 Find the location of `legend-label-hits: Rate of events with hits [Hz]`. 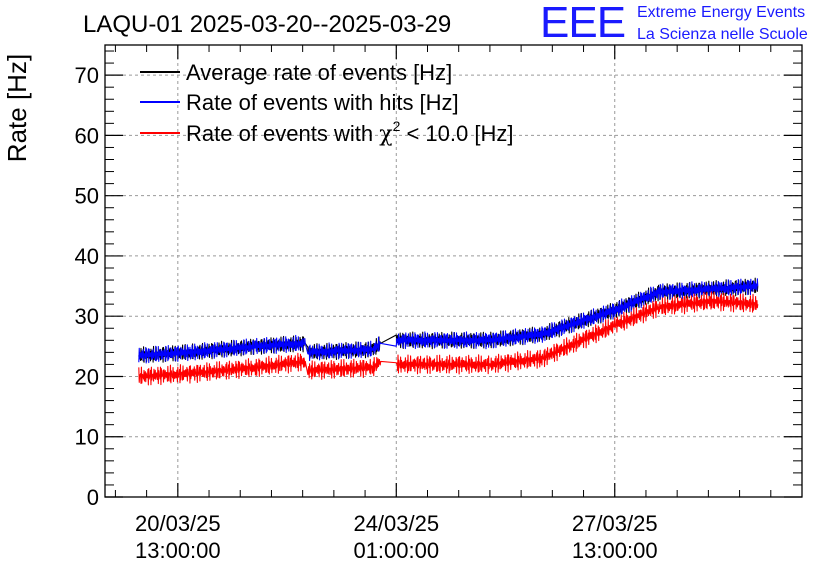

legend-label-hits: Rate of events with hits [Hz] is located at coordinates (322, 102).